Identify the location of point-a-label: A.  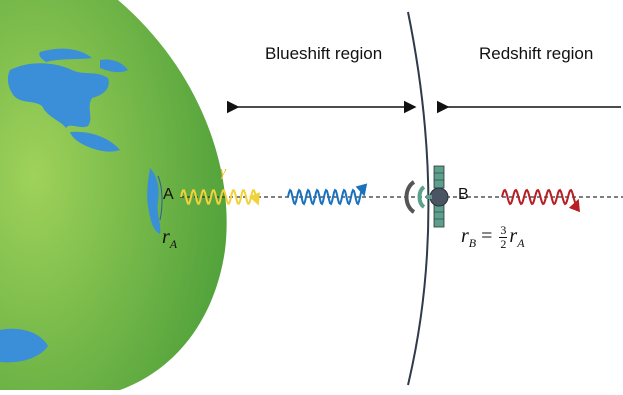
(168, 194).